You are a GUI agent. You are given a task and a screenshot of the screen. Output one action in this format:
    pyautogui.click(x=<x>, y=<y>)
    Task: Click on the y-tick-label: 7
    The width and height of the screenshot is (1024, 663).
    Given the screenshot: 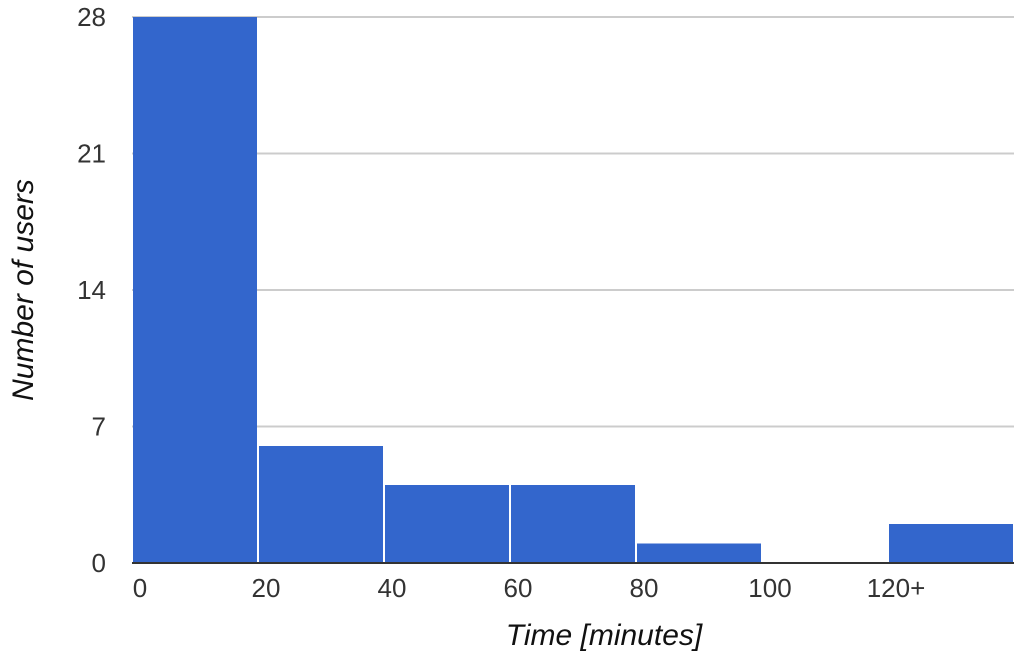 What is the action you would take?
    pyautogui.click(x=99, y=427)
    